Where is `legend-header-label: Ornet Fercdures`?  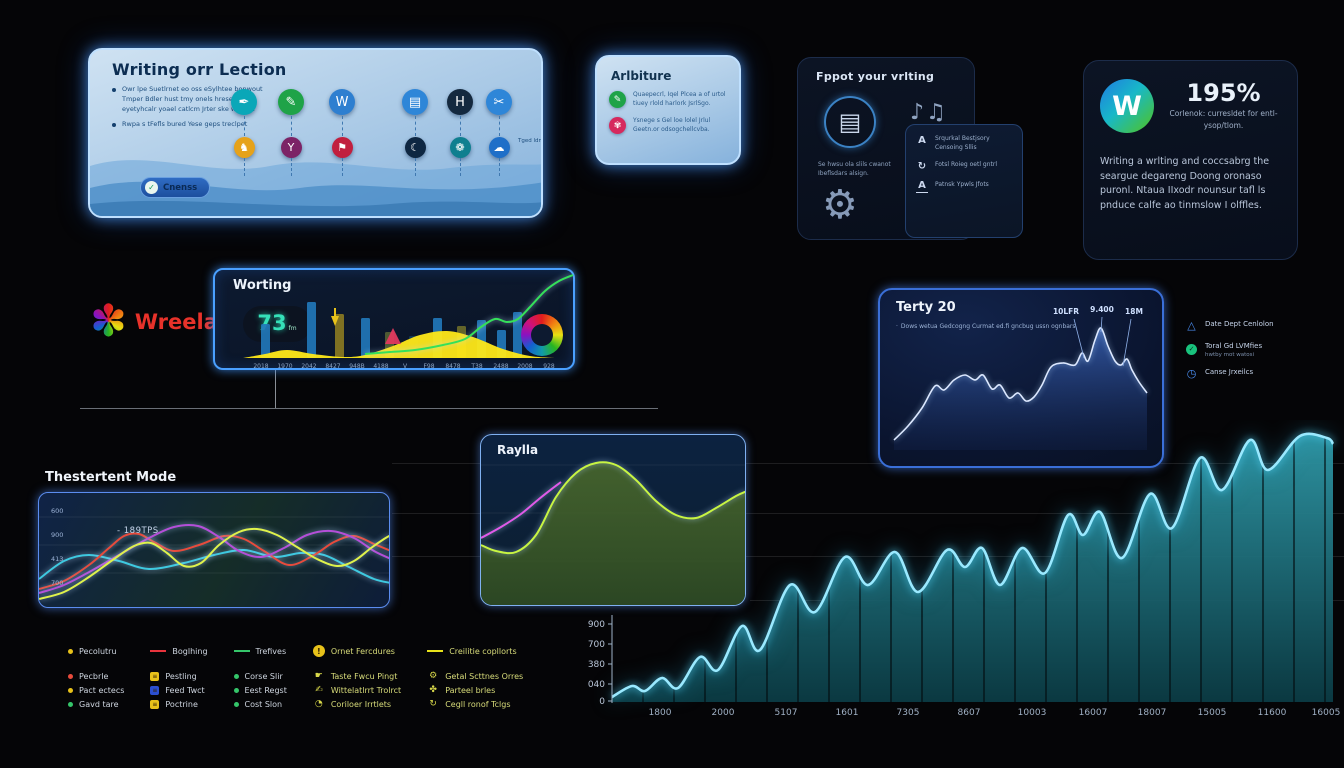
legend-header-label: Ornet Fercdures is located at coordinates (362, 651).